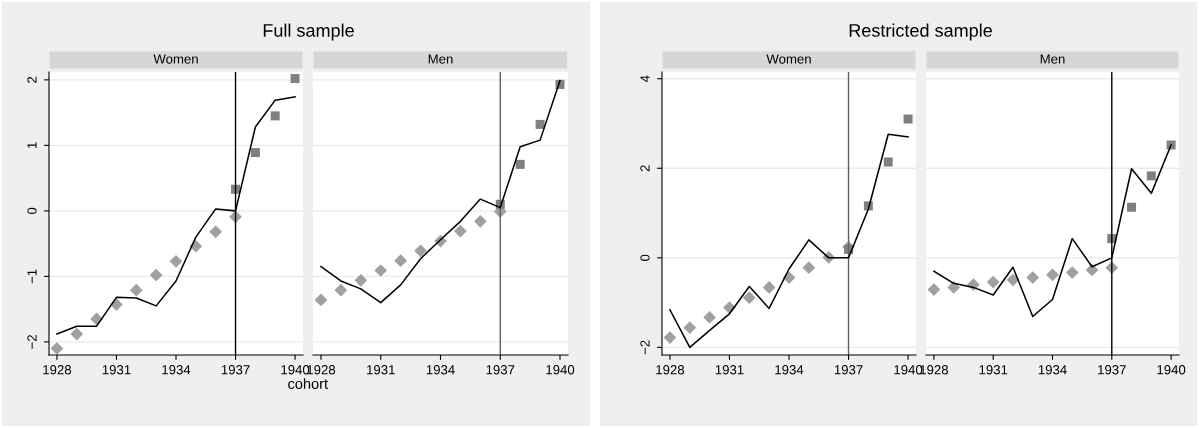 This screenshot has width=1199, height=428. Describe the element at coordinates (308, 32) in the screenshot. I see `chart-title: Full sample` at that location.